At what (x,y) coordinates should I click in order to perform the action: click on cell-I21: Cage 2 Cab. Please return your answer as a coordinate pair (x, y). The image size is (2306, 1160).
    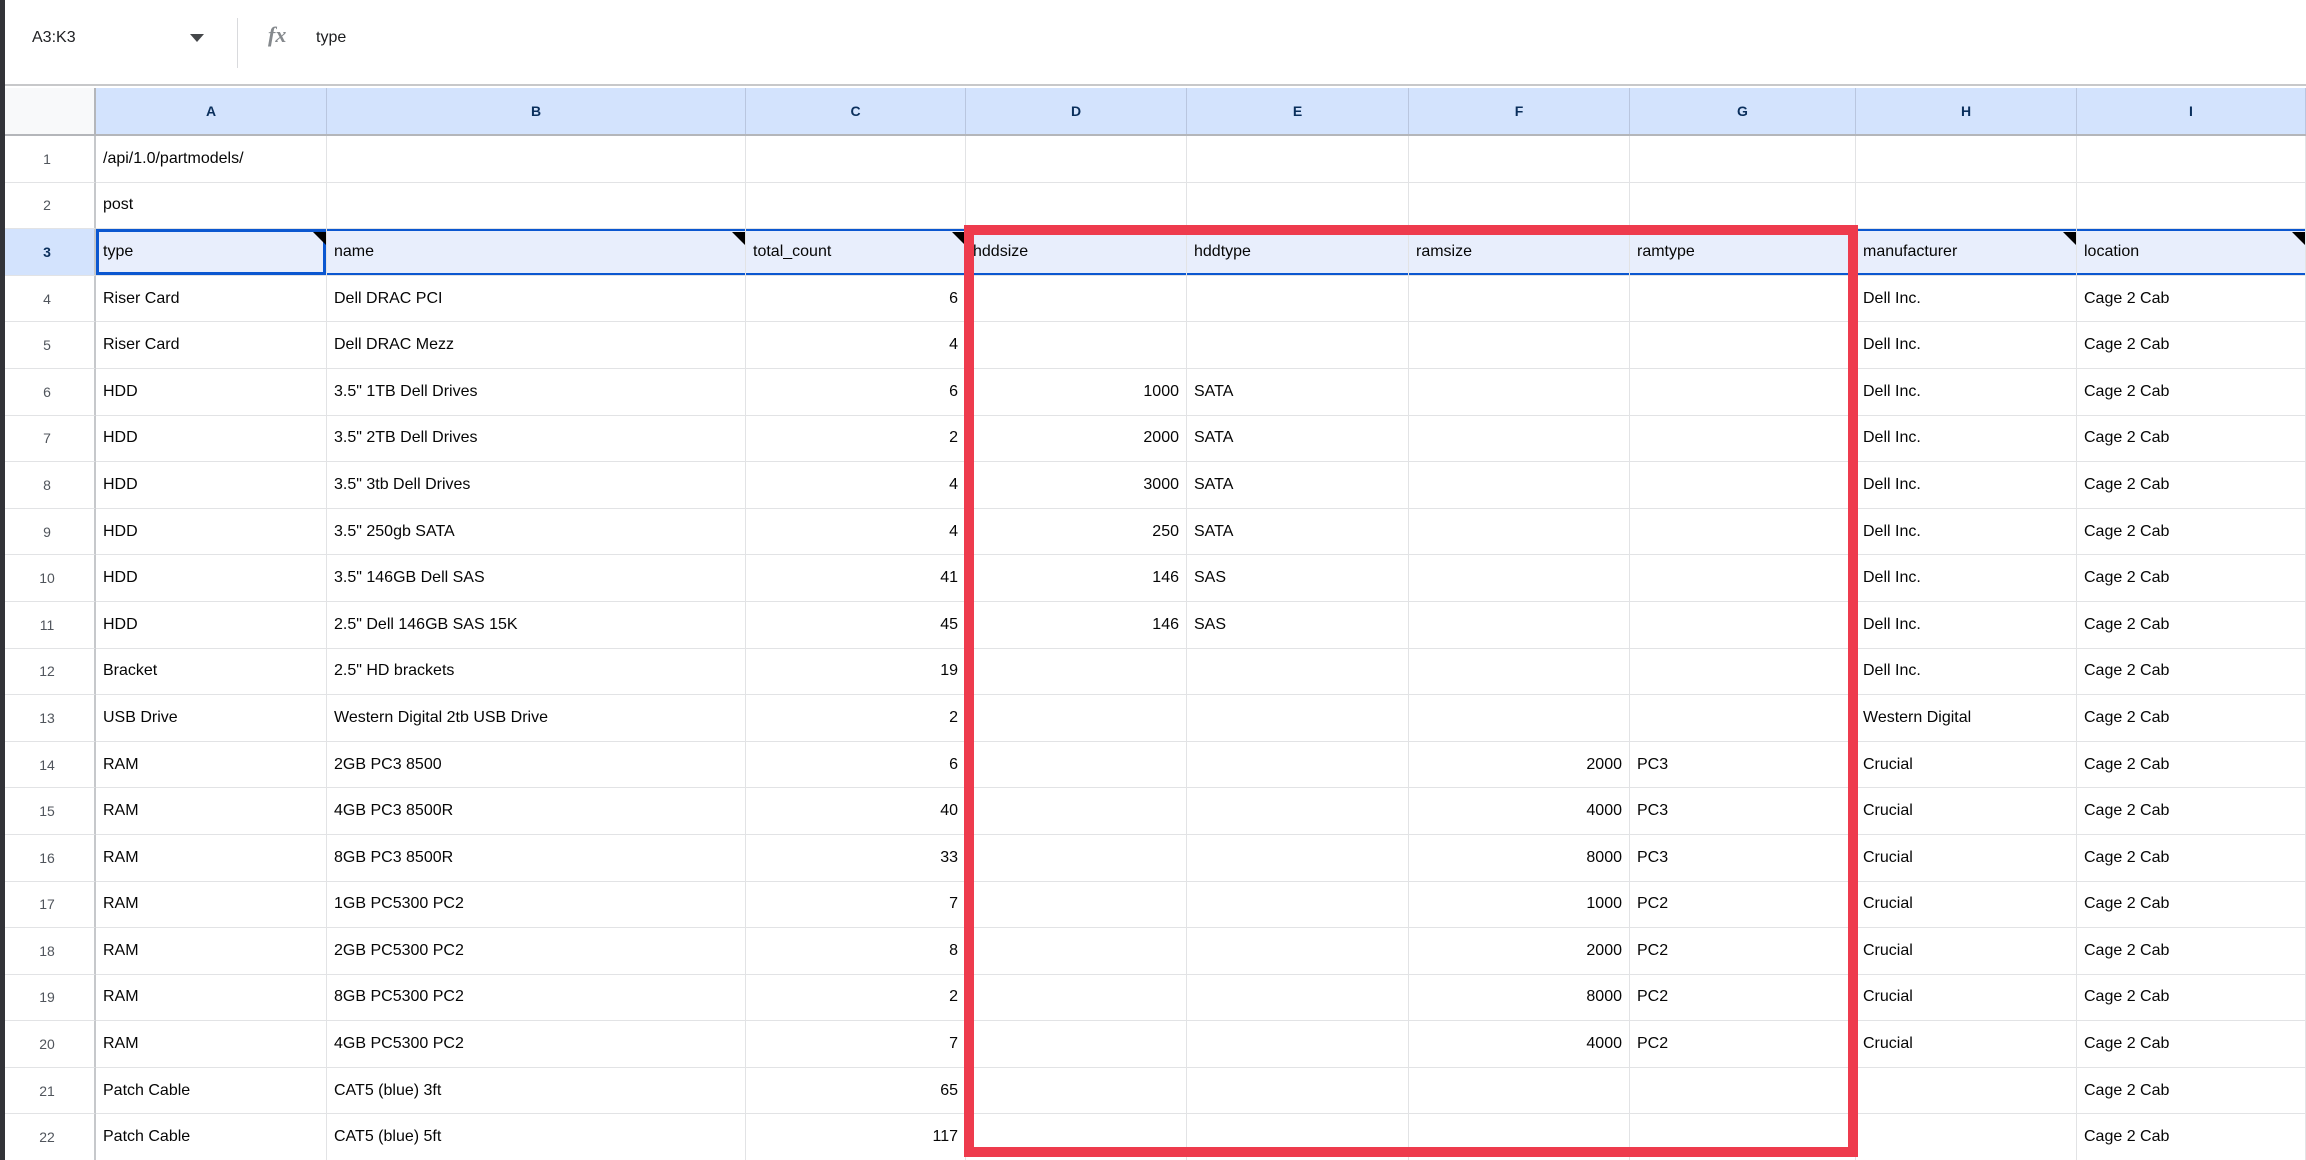
    Looking at the image, I should click on (2191, 1091).